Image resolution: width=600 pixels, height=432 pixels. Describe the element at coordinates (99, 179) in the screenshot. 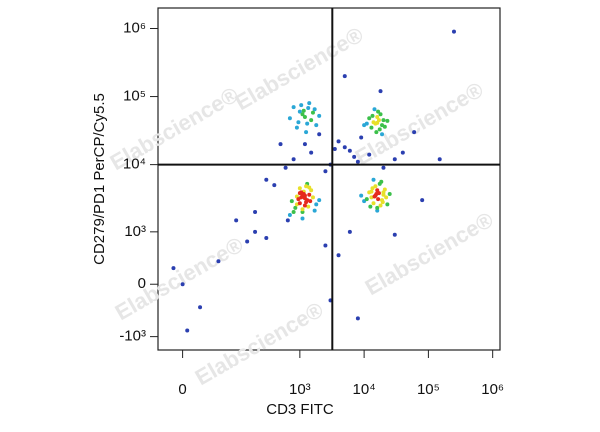

I see `y-axis-label: CD279/PD1 PerCP/Cy5.5` at that location.